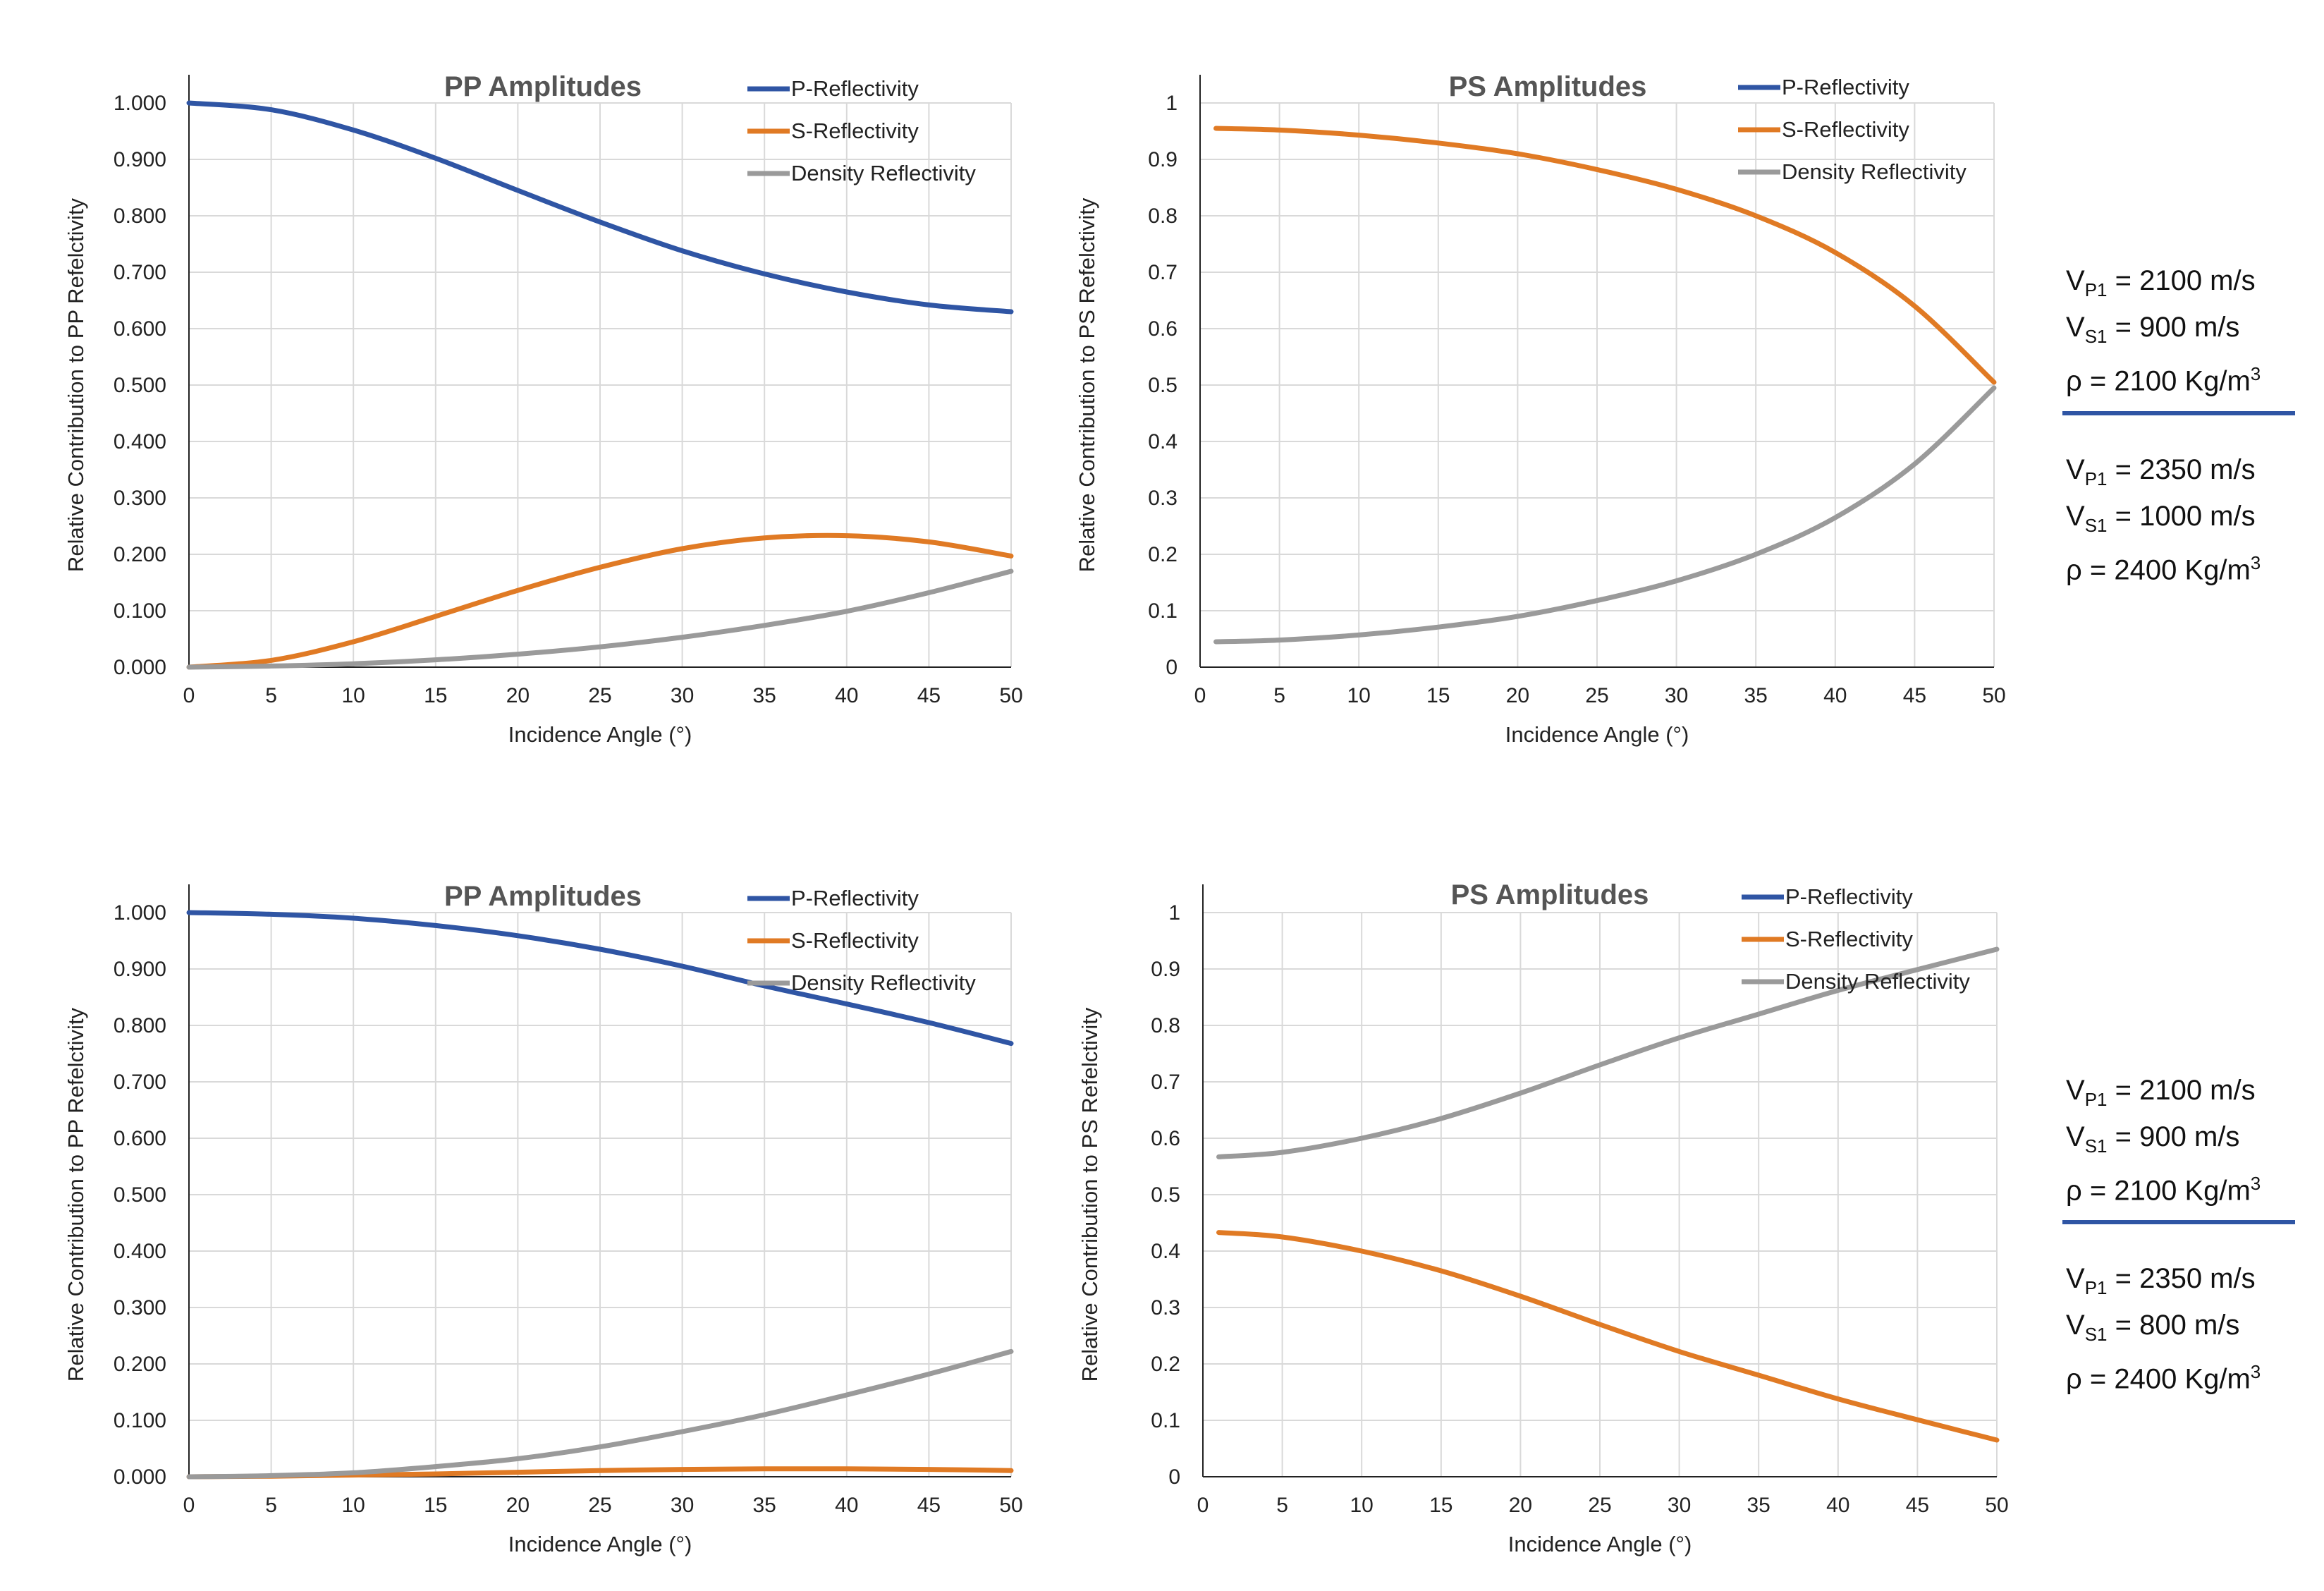 Image resolution: width=2324 pixels, height=1591 pixels. Describe the element at coordinates (140, 1195) in the screenshot. I see `y-tick-label: 0.500` at that location.